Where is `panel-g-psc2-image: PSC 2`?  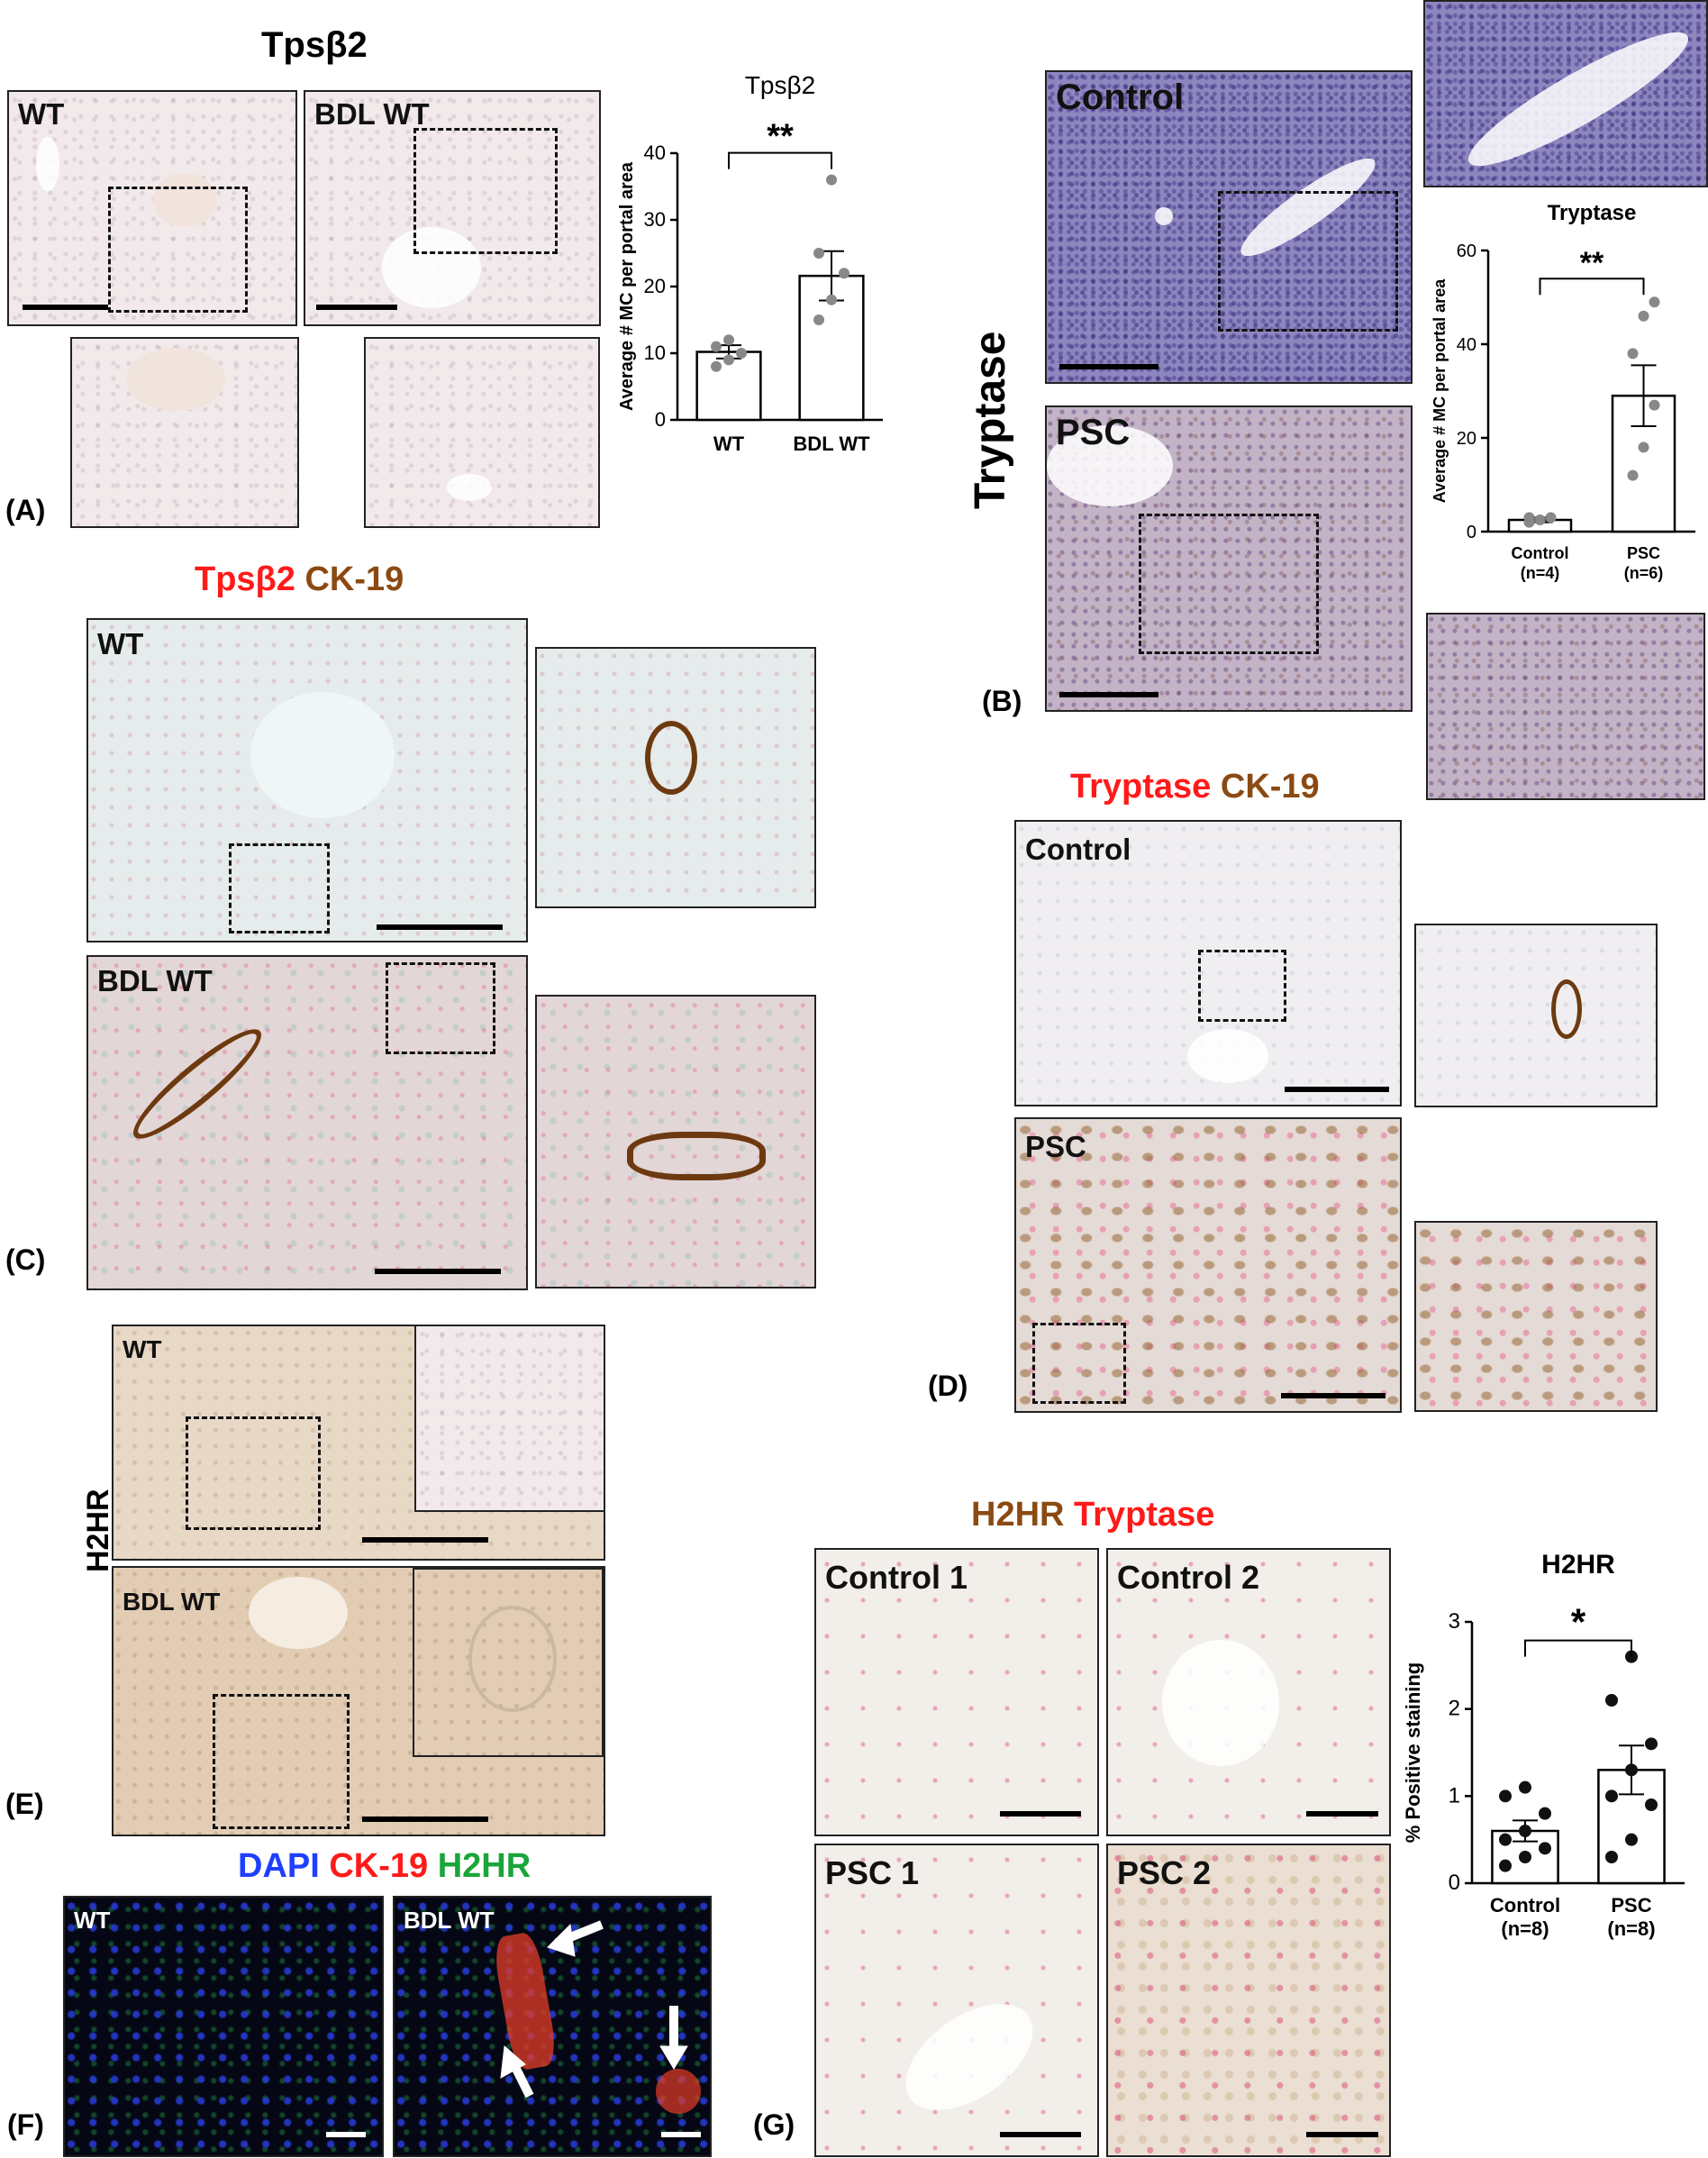
panel-g-psc2-image: PSC 2 is located at coordinates (1248, 2000).